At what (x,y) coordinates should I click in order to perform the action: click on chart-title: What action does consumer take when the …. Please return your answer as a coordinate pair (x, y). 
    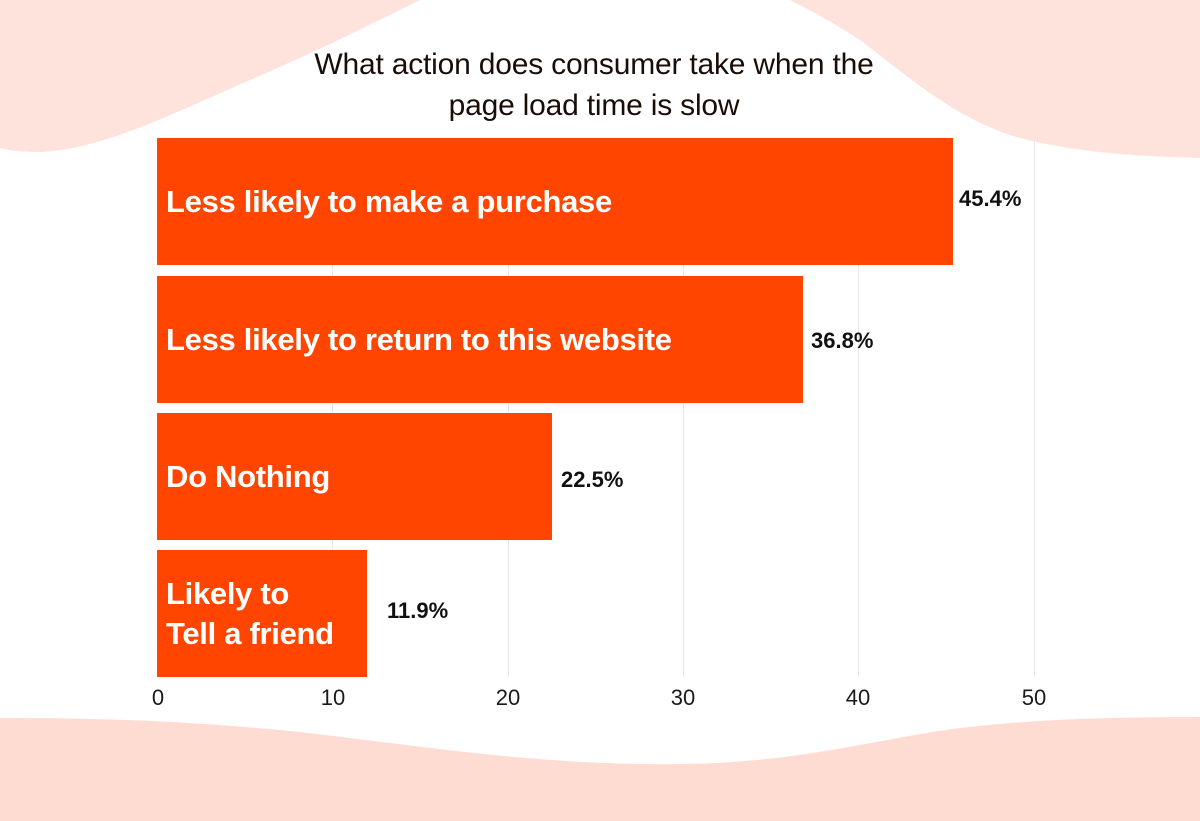
    Looking at the image, I should click on (594, 85).